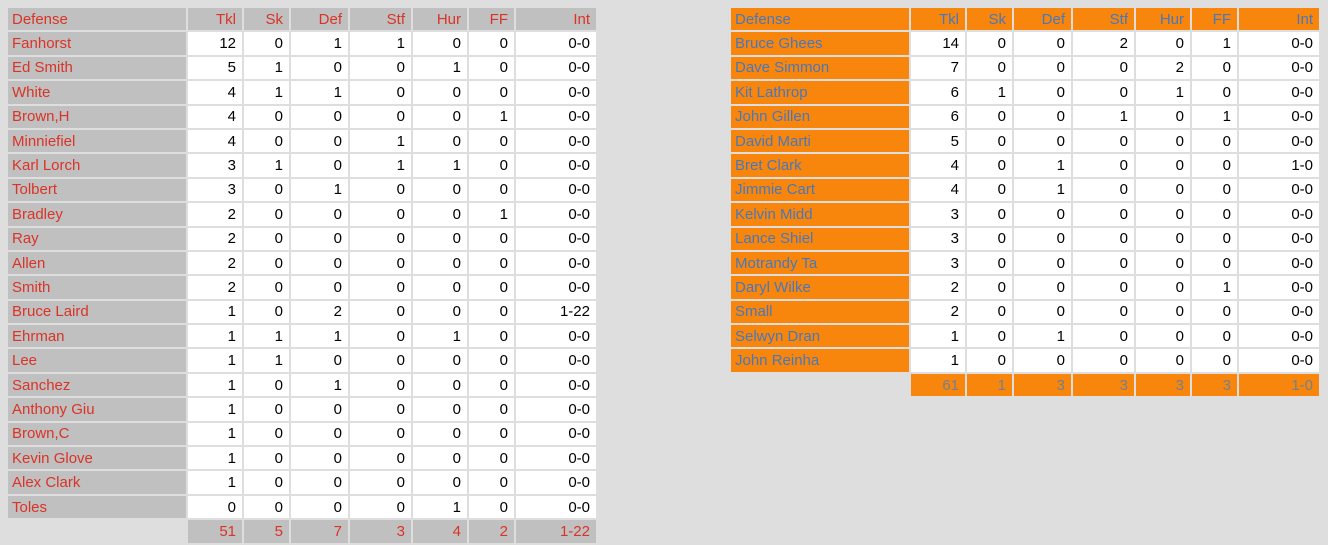 Image resolution: width=1328 pixels, height=545 pixels. What do you see at coordinates (820, 312) in the screenshot?
I see `player-name-cell: Small` at bounding box center [820, 312].